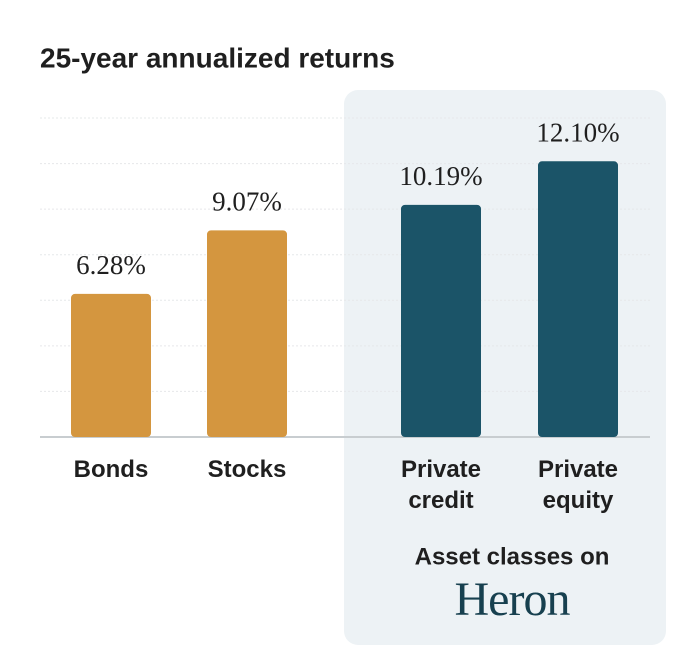 This screenshot has height=670, width=690. What do you see at coordinates (513, 599) in the screenshot?
I see `brand-logo: Heron` at bounding box center [513, 599].